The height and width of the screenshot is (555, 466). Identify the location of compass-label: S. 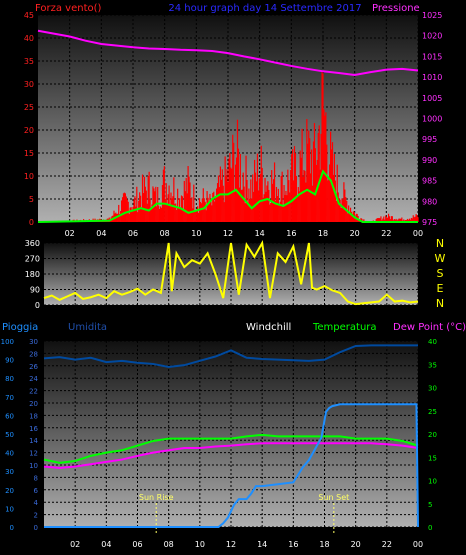
(440, 273).